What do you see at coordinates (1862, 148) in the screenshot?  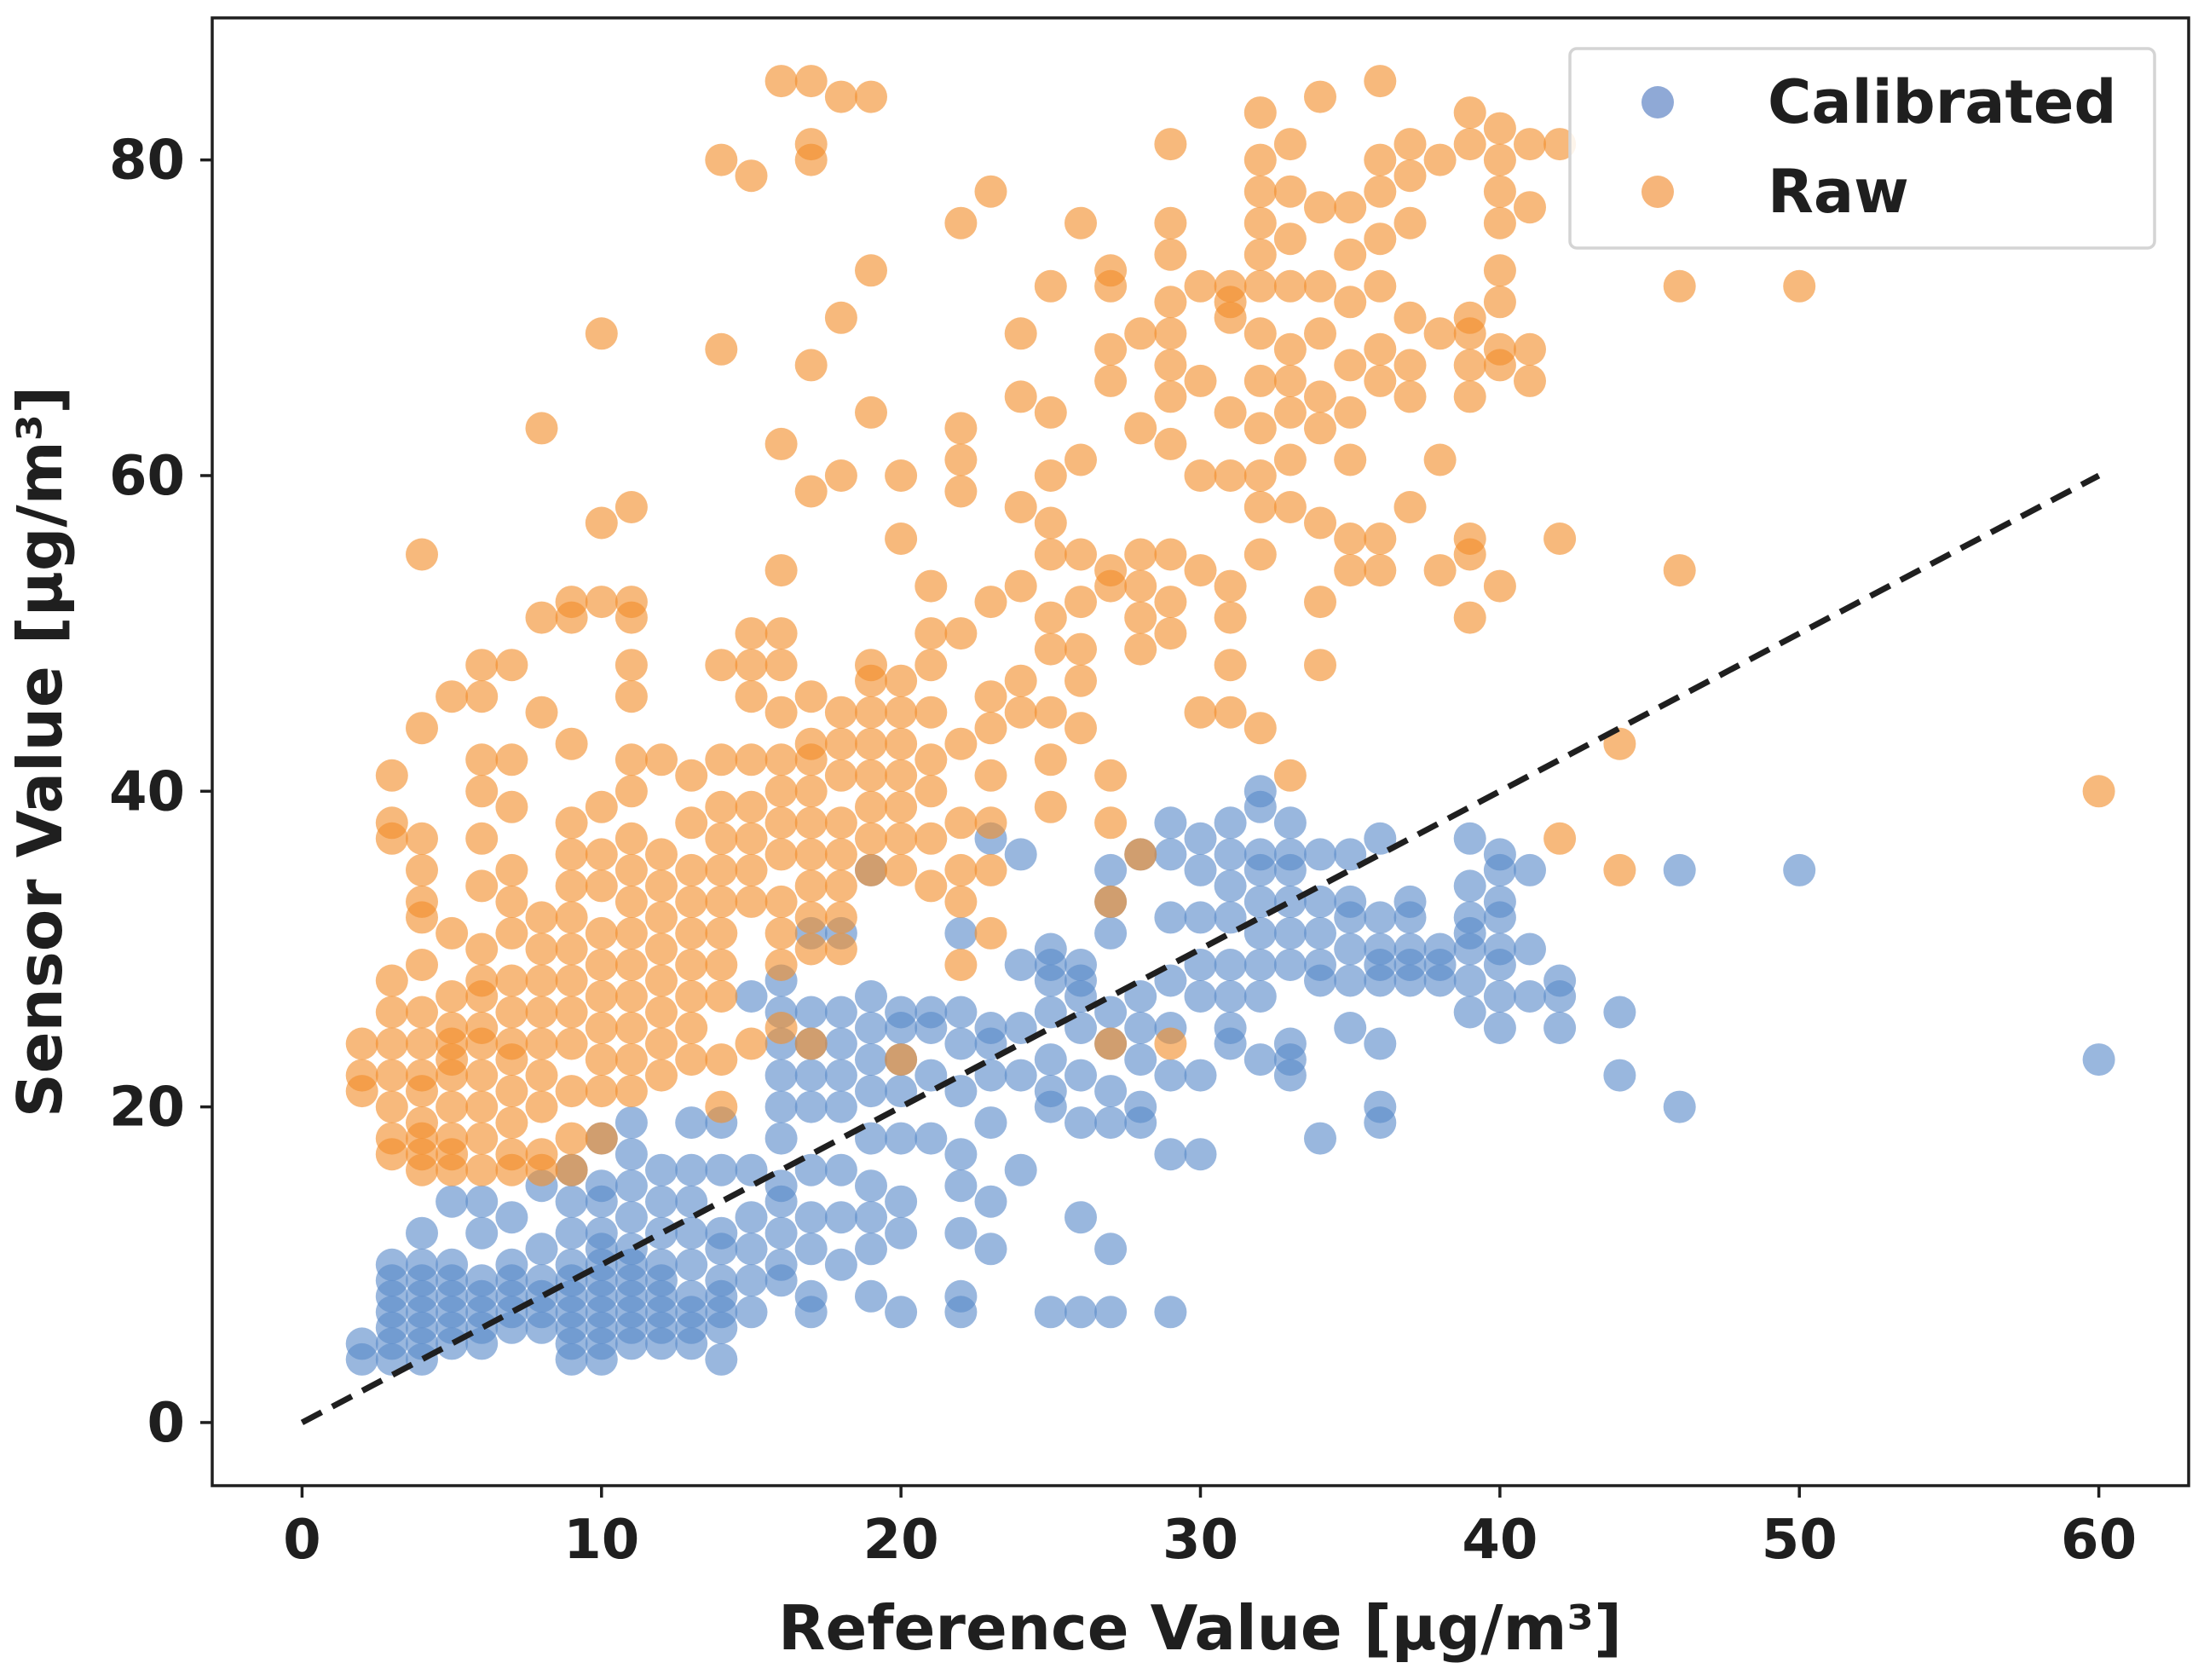 I see `legend: Calibrated Raw` at bounding box center [1862, 148].